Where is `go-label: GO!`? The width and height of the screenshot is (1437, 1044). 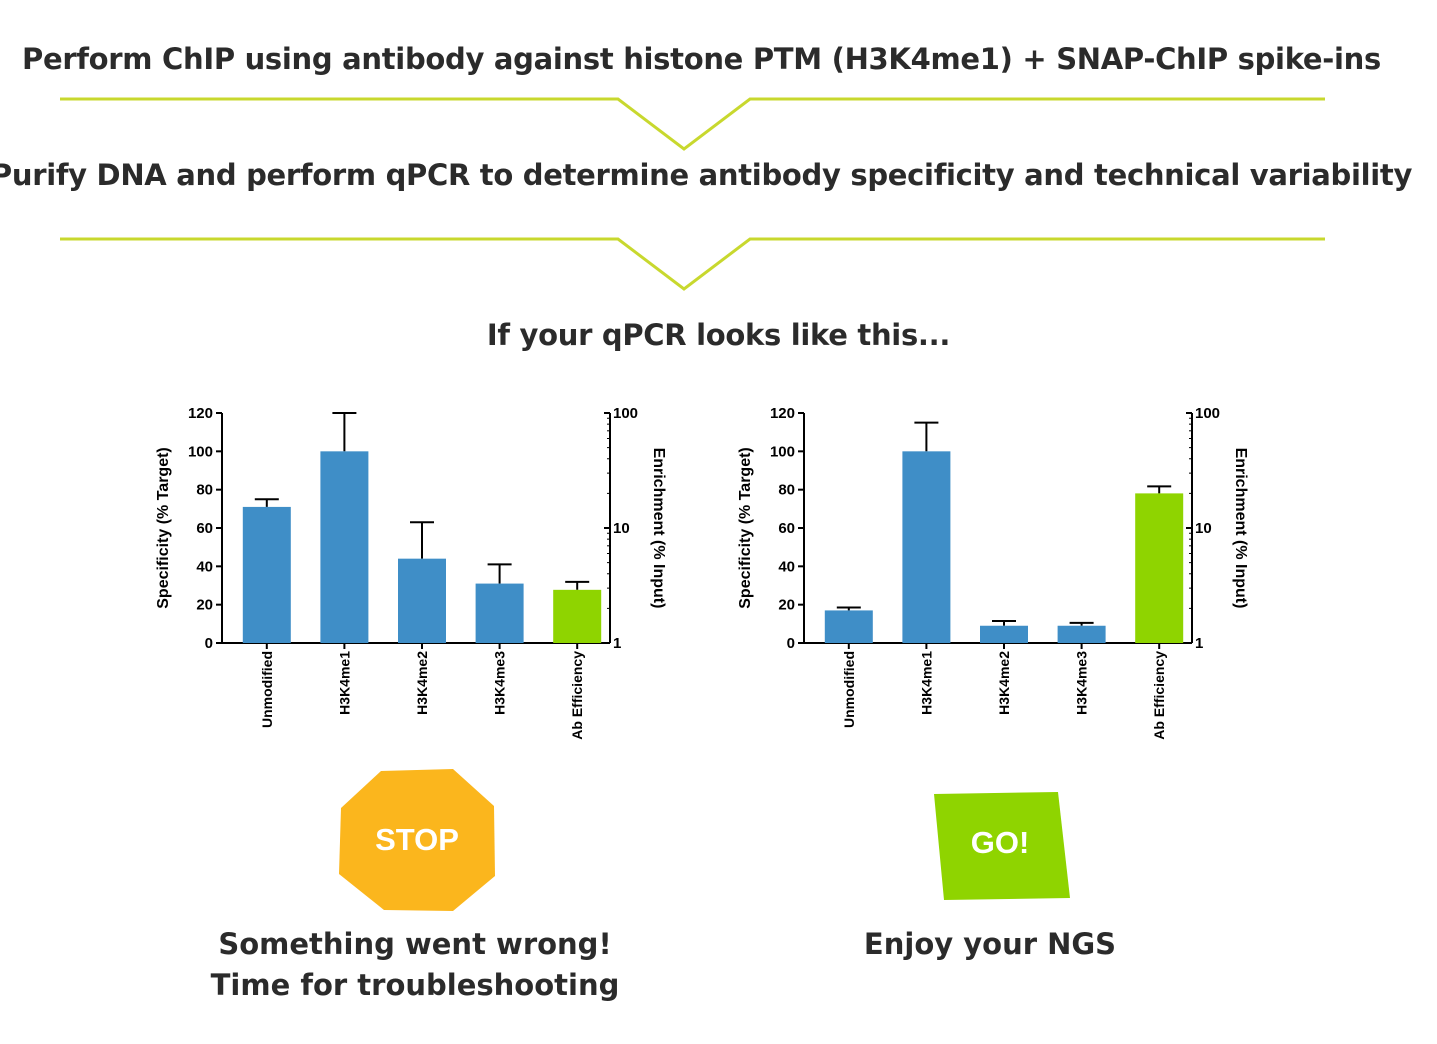 go-label: GO! is located at coordinates (1000, 842).